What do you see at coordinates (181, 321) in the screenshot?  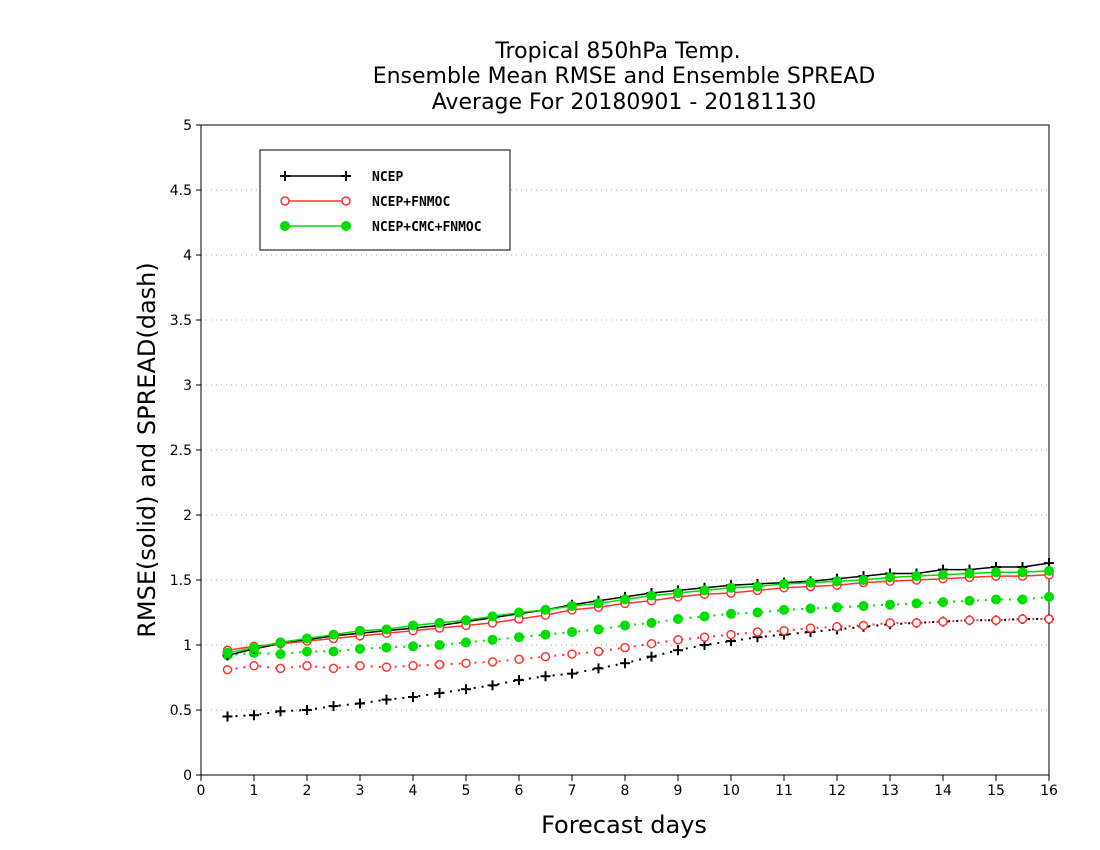 I see `y-tick-label: 3.5` at bounding box center [181, 321].